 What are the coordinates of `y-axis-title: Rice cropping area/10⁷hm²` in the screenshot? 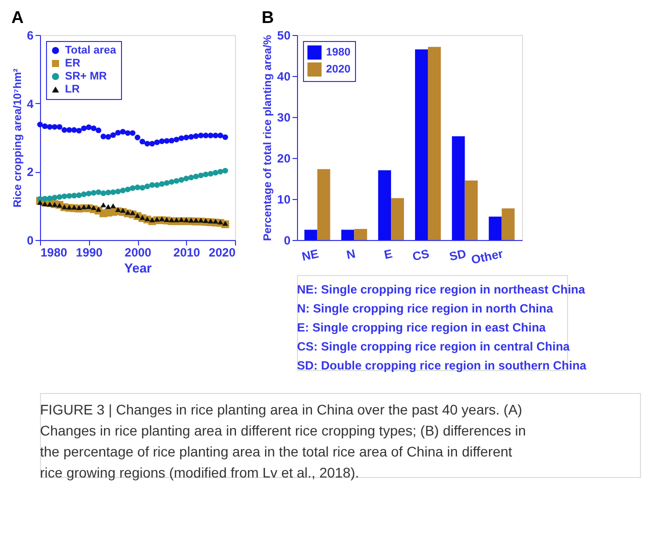 It's located at (18, 138).